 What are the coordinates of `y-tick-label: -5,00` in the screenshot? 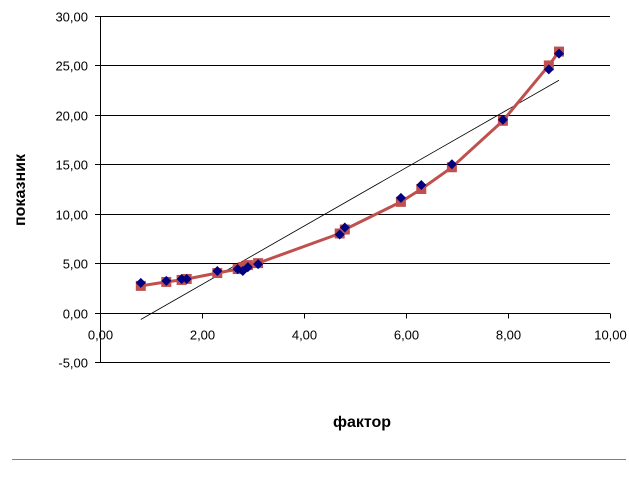 It's located at (73, 363).